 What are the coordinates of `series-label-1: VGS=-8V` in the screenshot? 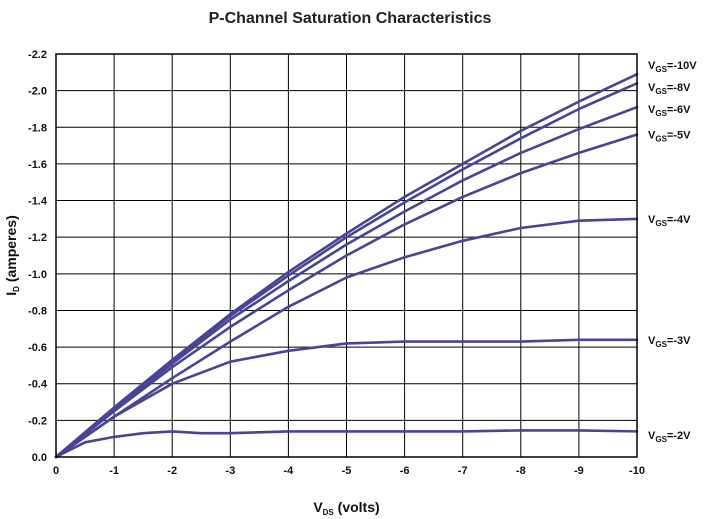 It's located at (669, 89).